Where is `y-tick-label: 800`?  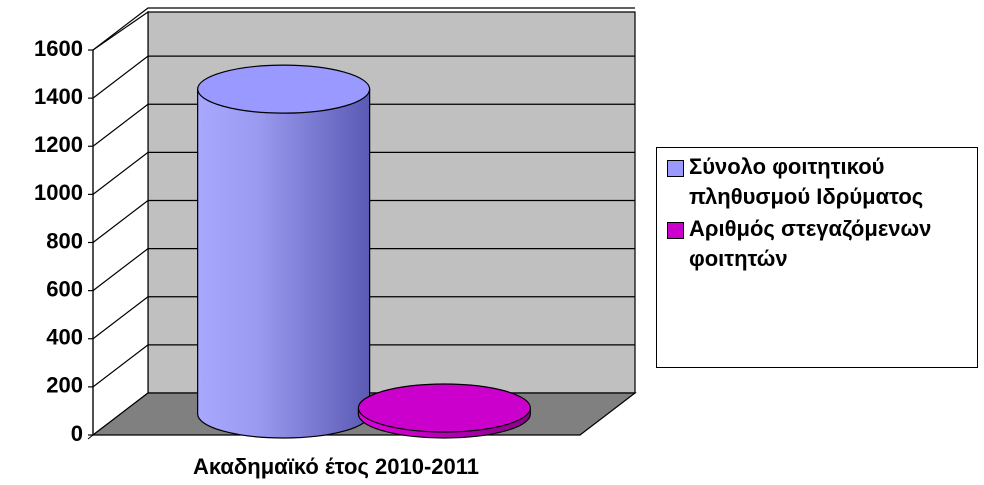 y-tick-label: 800 is located at coordinates (64, 240).